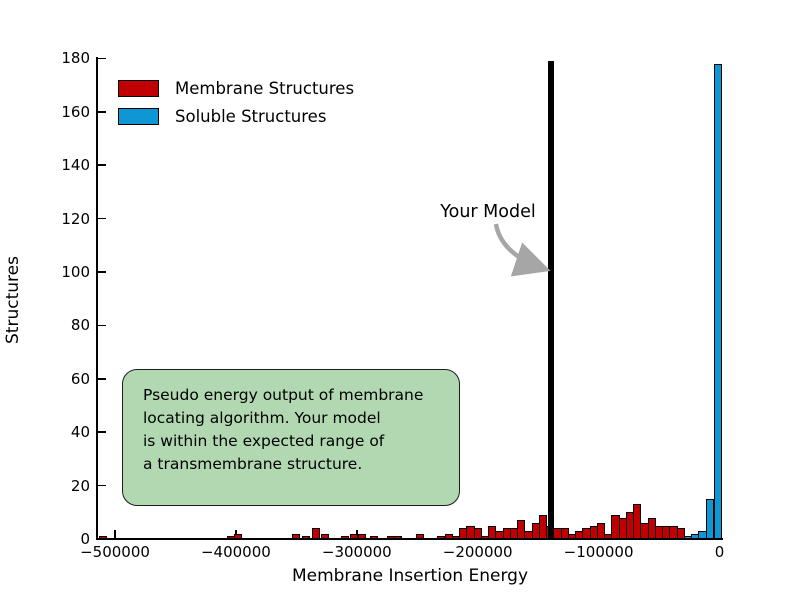 The image size is (800, 600). What do you see at coordinates (75, 271) in the screenshot?
I see `y-tick-label: 100` at bounding box center [75, 271].